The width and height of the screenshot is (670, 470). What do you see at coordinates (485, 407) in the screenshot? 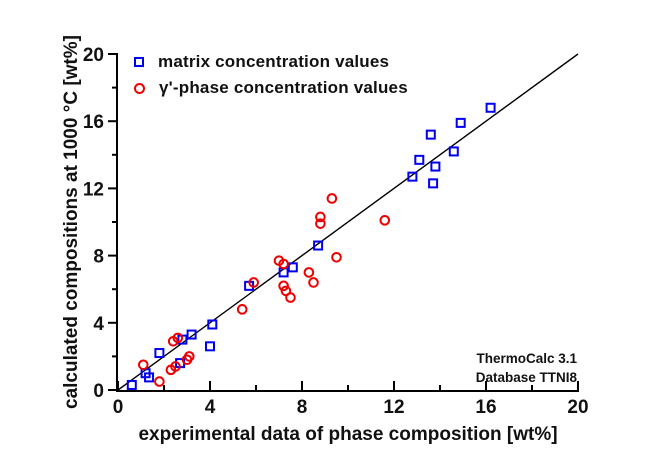
I see `x-tick-label: 16` at bounding box center [485, 407].